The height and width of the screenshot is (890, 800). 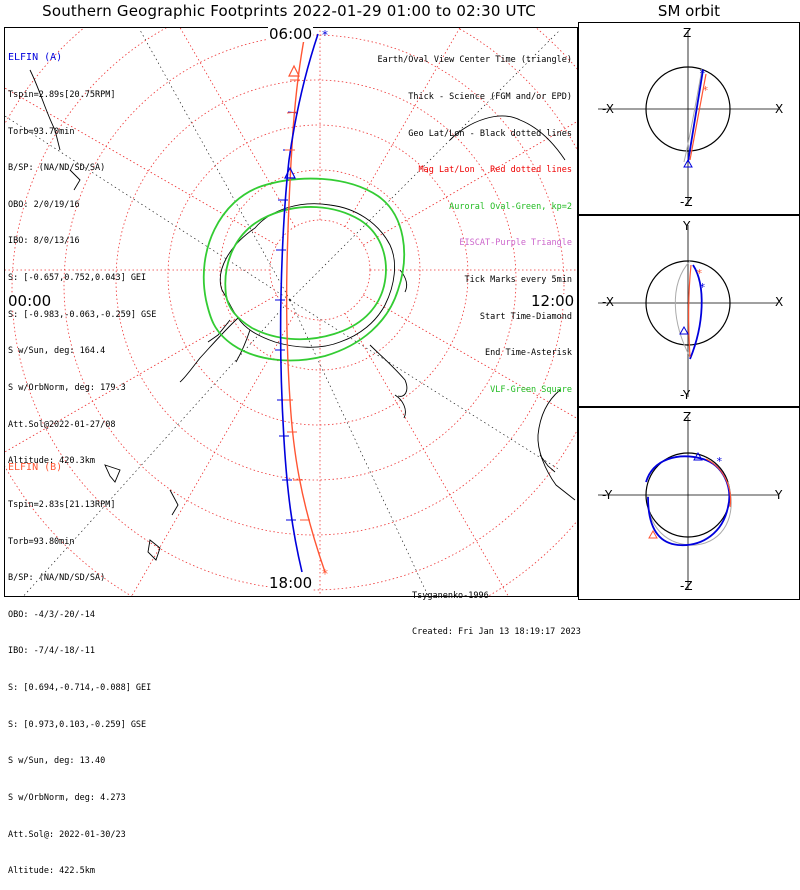 I want to click on elfin-b-line: IBO: -7/4/-18/-11, so click(x=51, y=651).